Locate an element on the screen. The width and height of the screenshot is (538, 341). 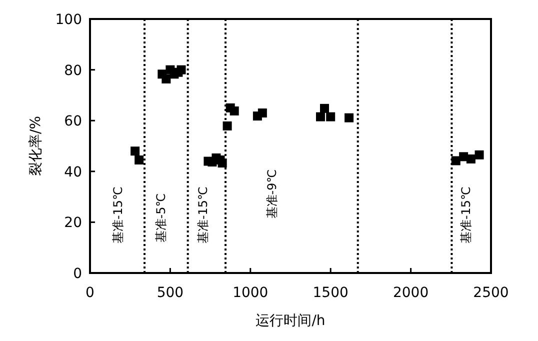
x-tick-label: 1000 is located at coordinates (250, 293).